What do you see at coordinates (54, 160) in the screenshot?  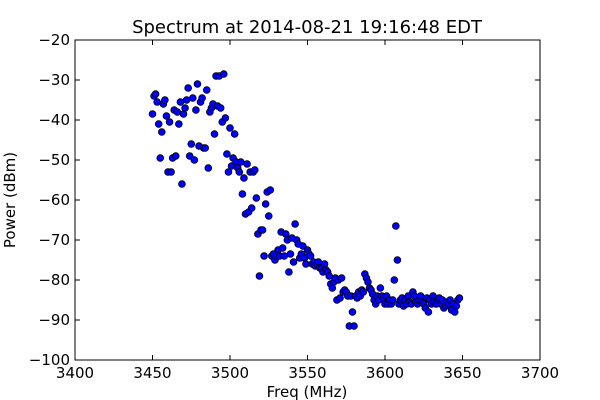 I see `y-tick-label: −50` at bounding box center [54, 160].